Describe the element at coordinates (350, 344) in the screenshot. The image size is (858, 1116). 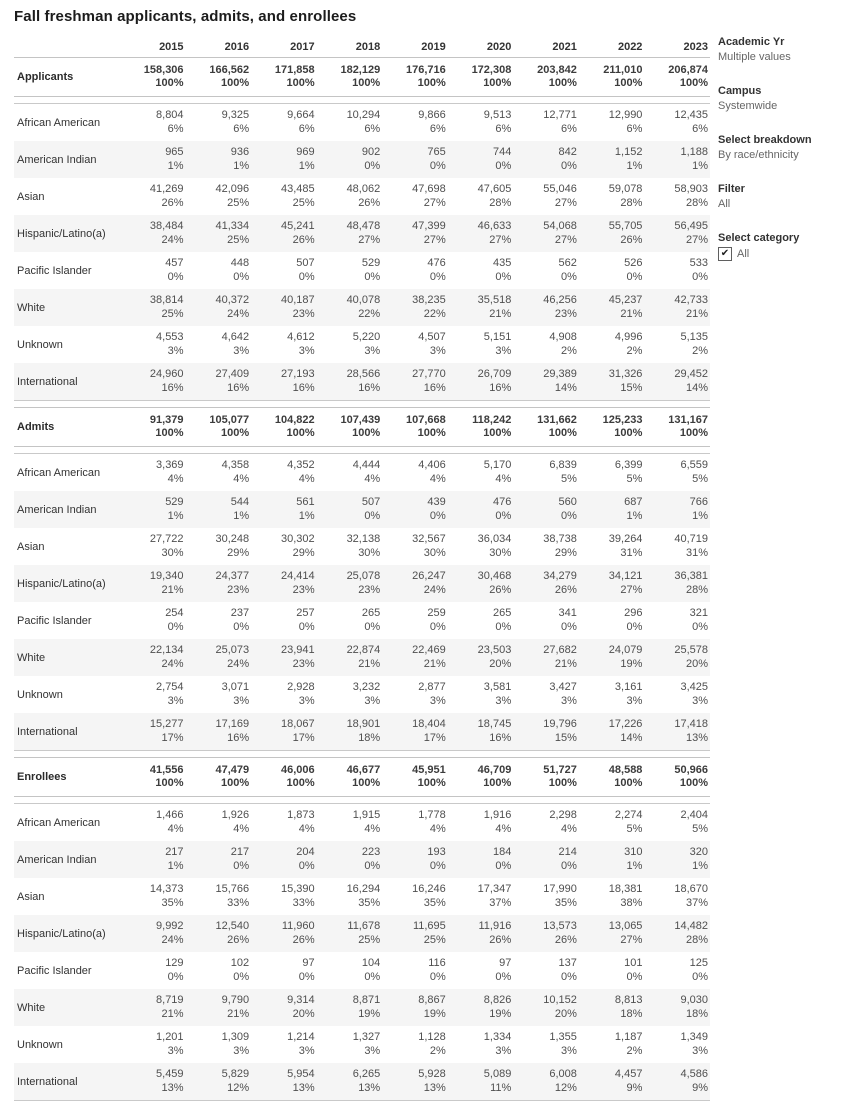
I see `data-cell: 5,220 3%` at that location.